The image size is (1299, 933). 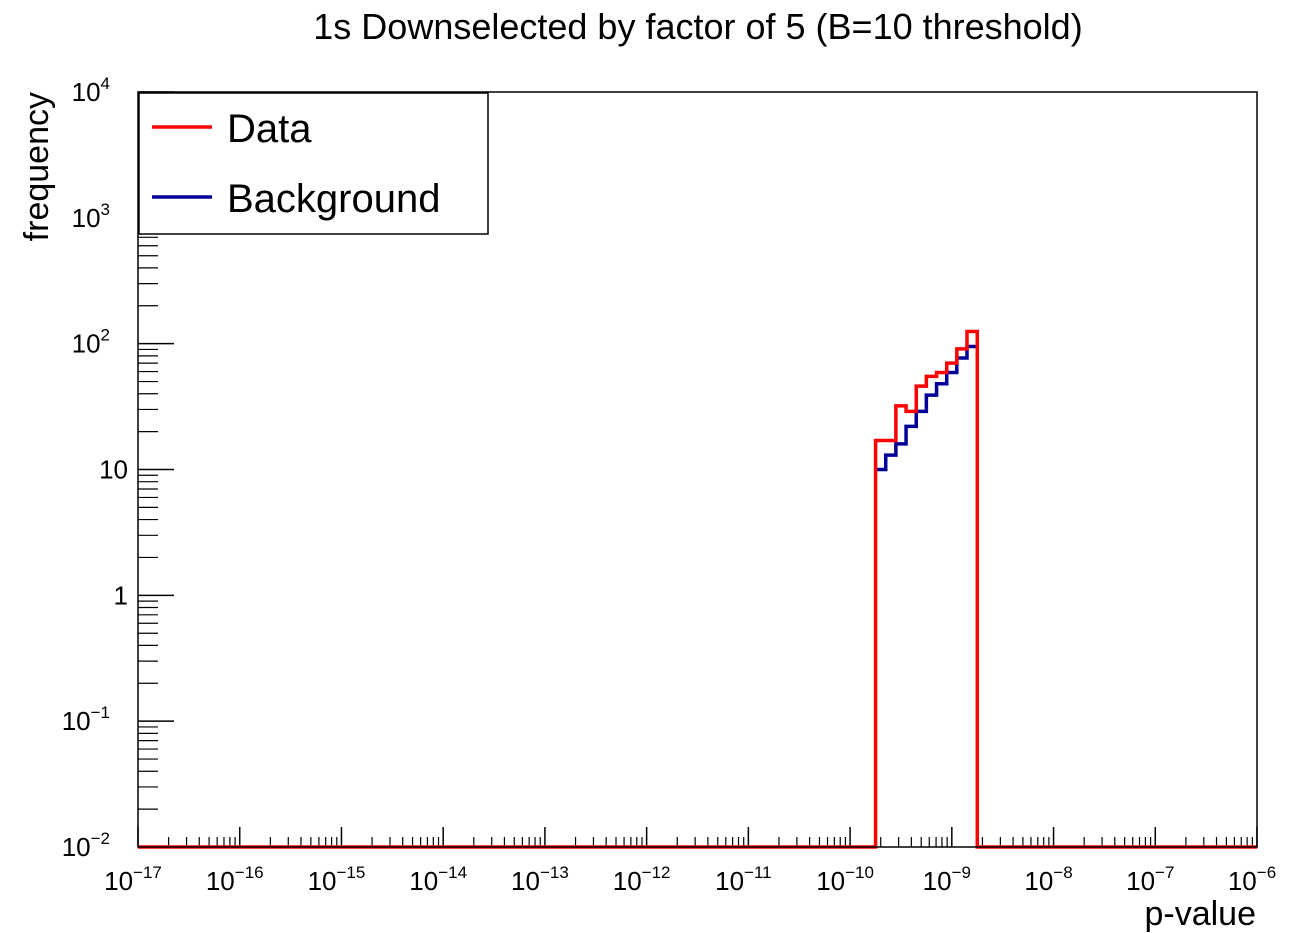 I want to click on x-tick-label: 10⁻⁸, so click(x=1048, y=879).